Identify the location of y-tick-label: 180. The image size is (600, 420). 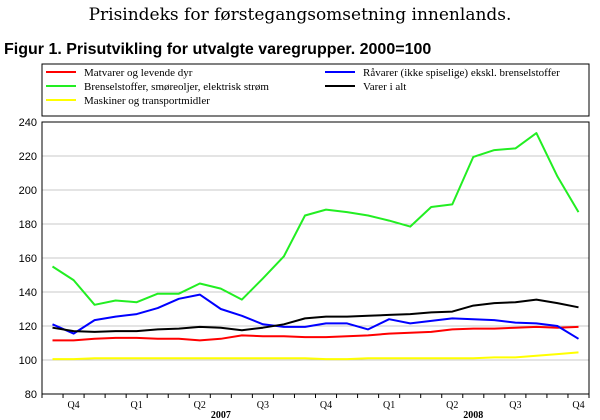
(28, 225).